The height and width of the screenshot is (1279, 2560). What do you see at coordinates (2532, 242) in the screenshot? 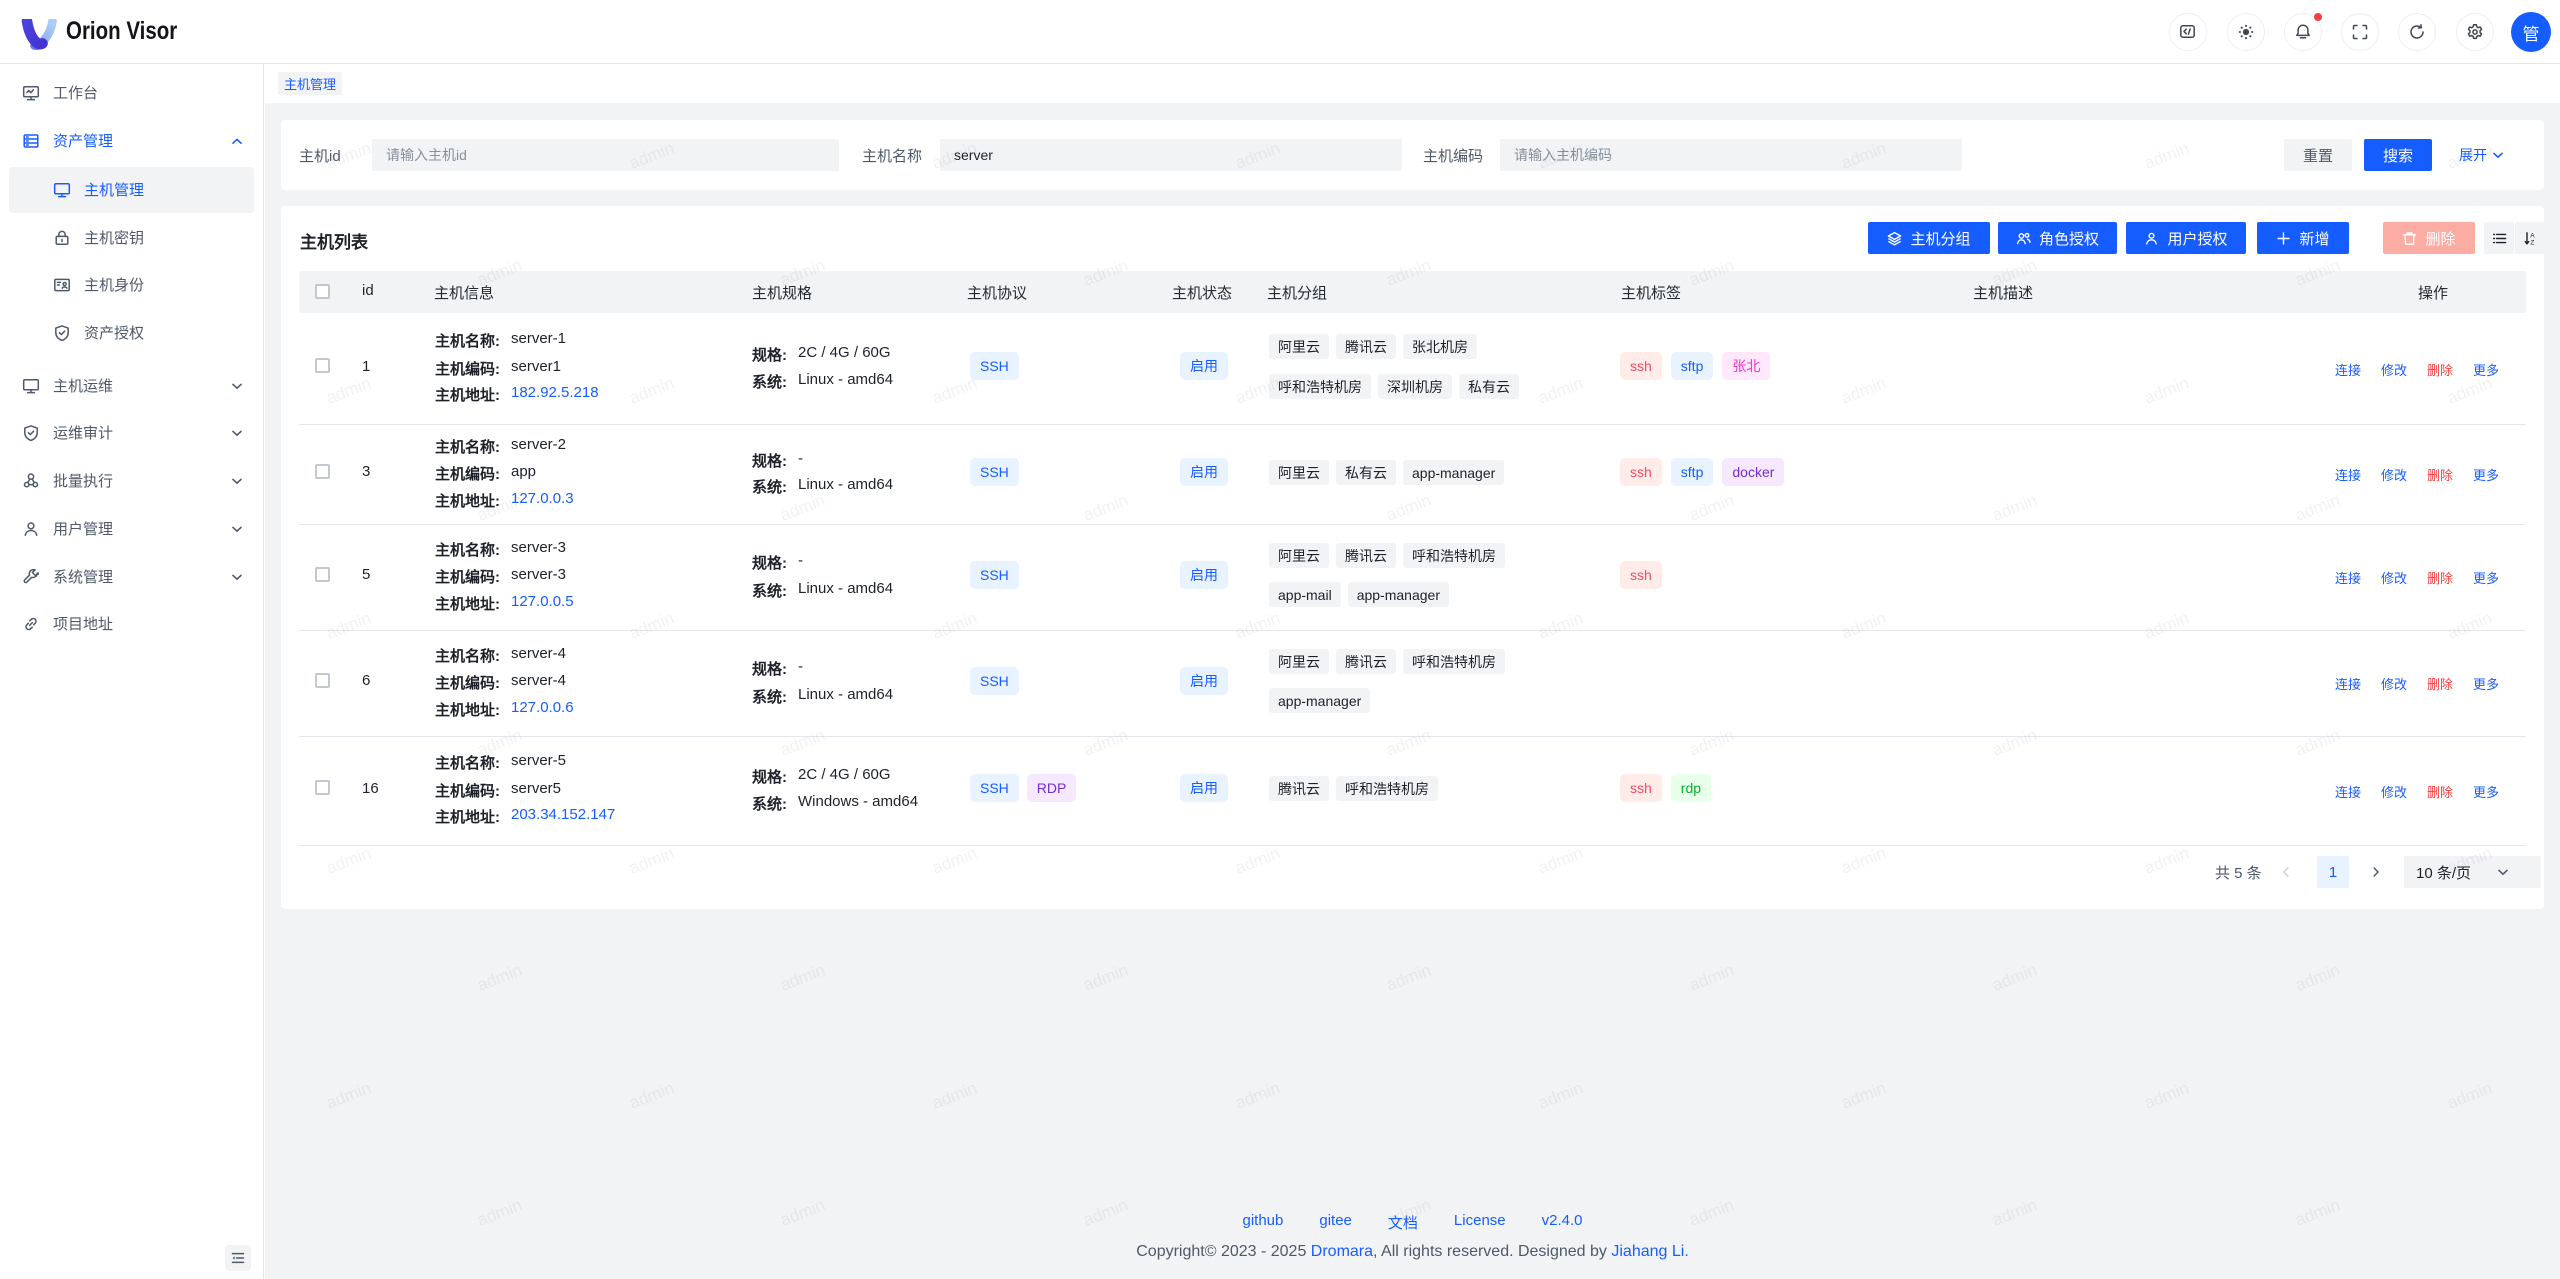
I see `svg-text: Z` at bounding box center [2532, 242].